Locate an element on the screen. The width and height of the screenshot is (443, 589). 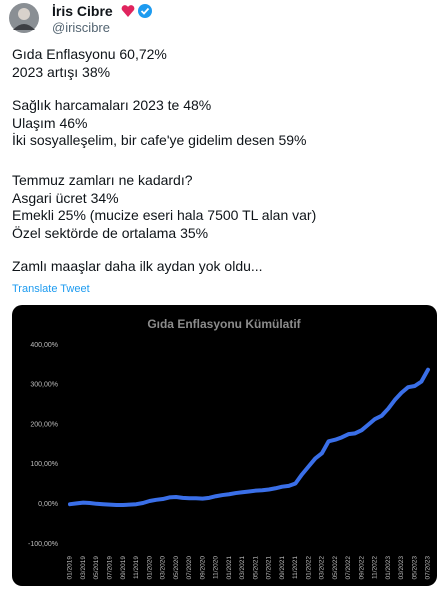
y-tick-label: 0,00% is located at coordinates (48, 504).